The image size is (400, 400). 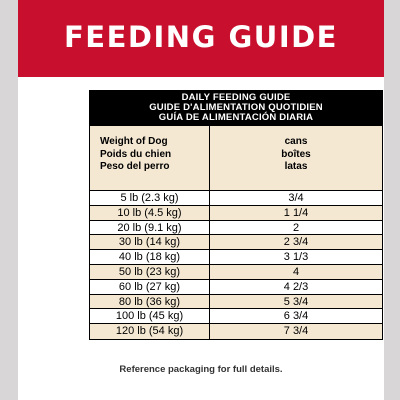 What do you see at coordinates (150, 286) in the screenshot?
I see `weight-cell: 60 lb (27 kg)` at bounding box center [150, 286].